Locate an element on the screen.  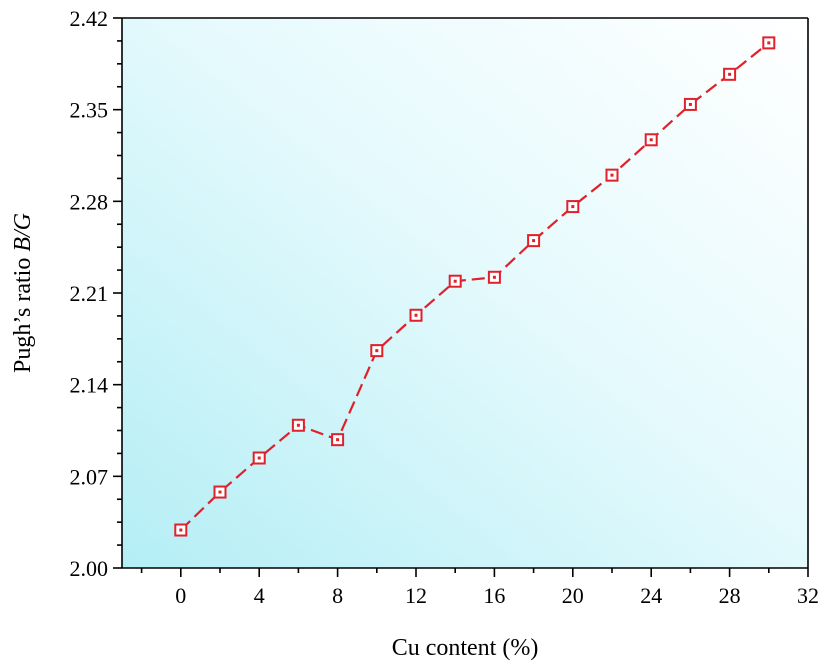
y-axis-title-italic: B/G is located at coordinates (23, 232).